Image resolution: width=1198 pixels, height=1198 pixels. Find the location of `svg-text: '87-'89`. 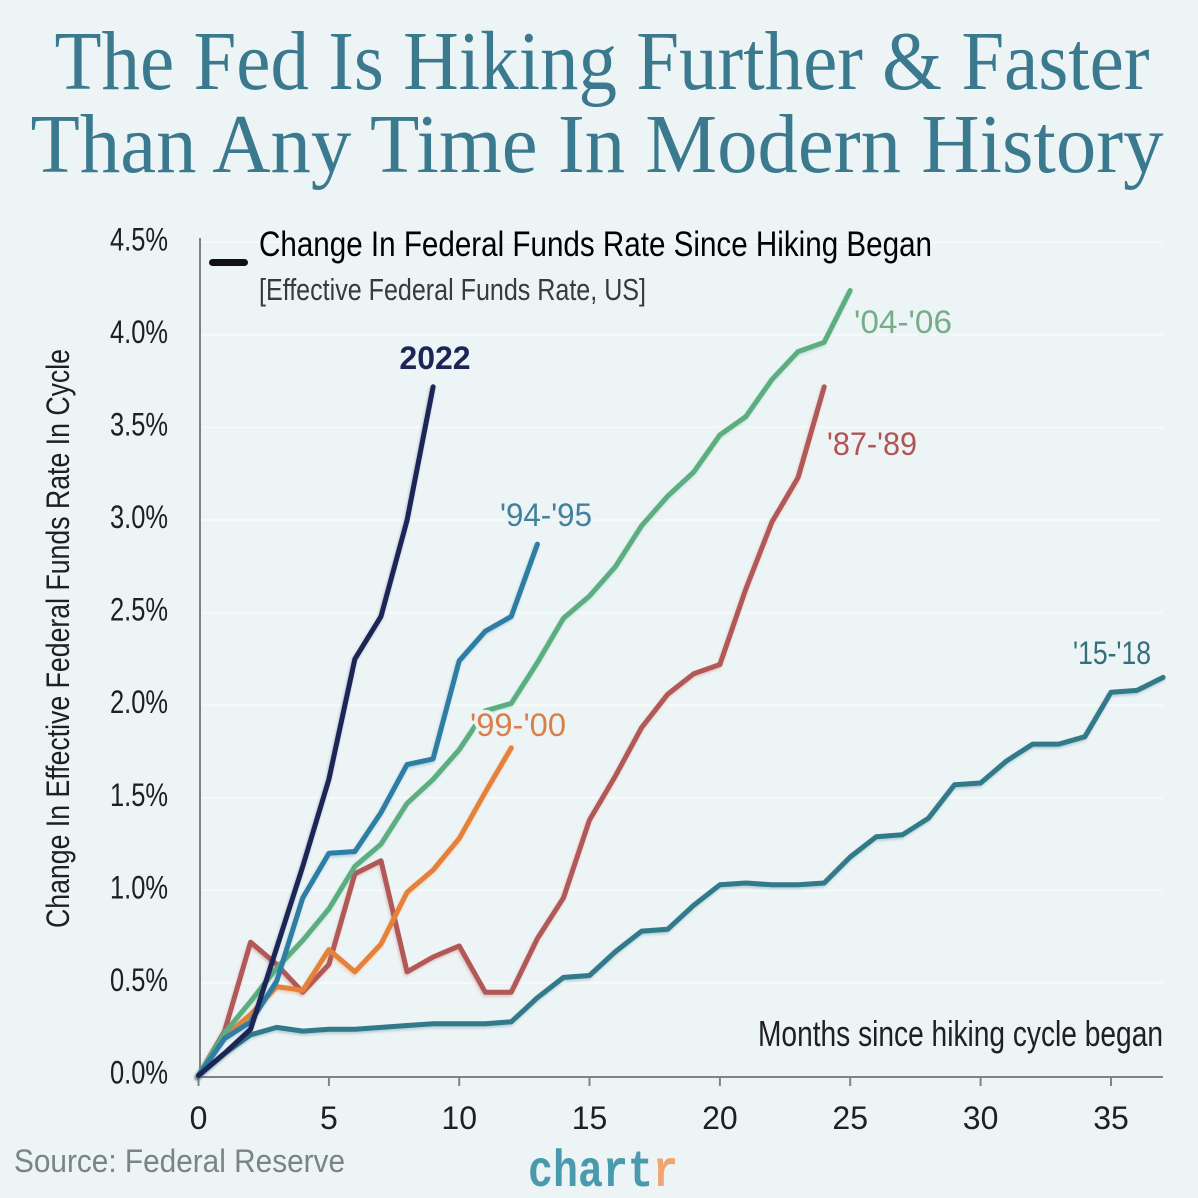

svg-text: '87-'89 is located at coordinates (872, 444).